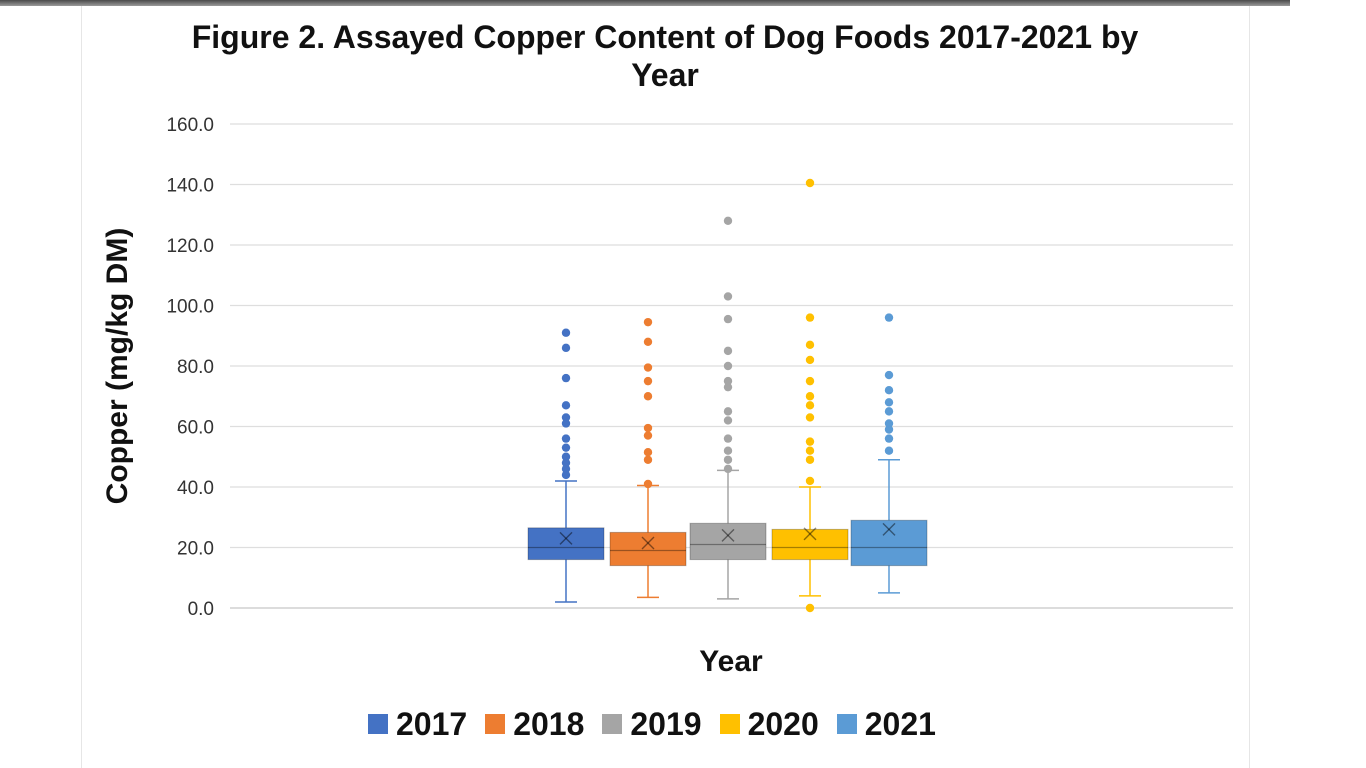 This screenshot has height=768, width=1366. What do you see at coordinates (549, 723) in the screenshot?
I see `legend-label: 2018` at bounding box center [549, 723].